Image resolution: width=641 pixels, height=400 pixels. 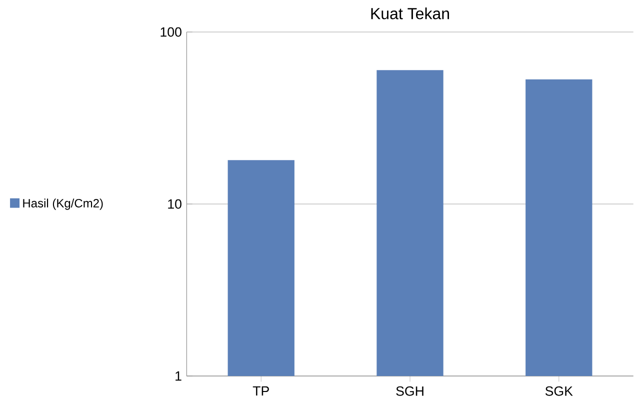 What do you see at coordinates (179, 376) in the screenshot?
I see `y-tick-label: 1` at bounding box center [179, 376].